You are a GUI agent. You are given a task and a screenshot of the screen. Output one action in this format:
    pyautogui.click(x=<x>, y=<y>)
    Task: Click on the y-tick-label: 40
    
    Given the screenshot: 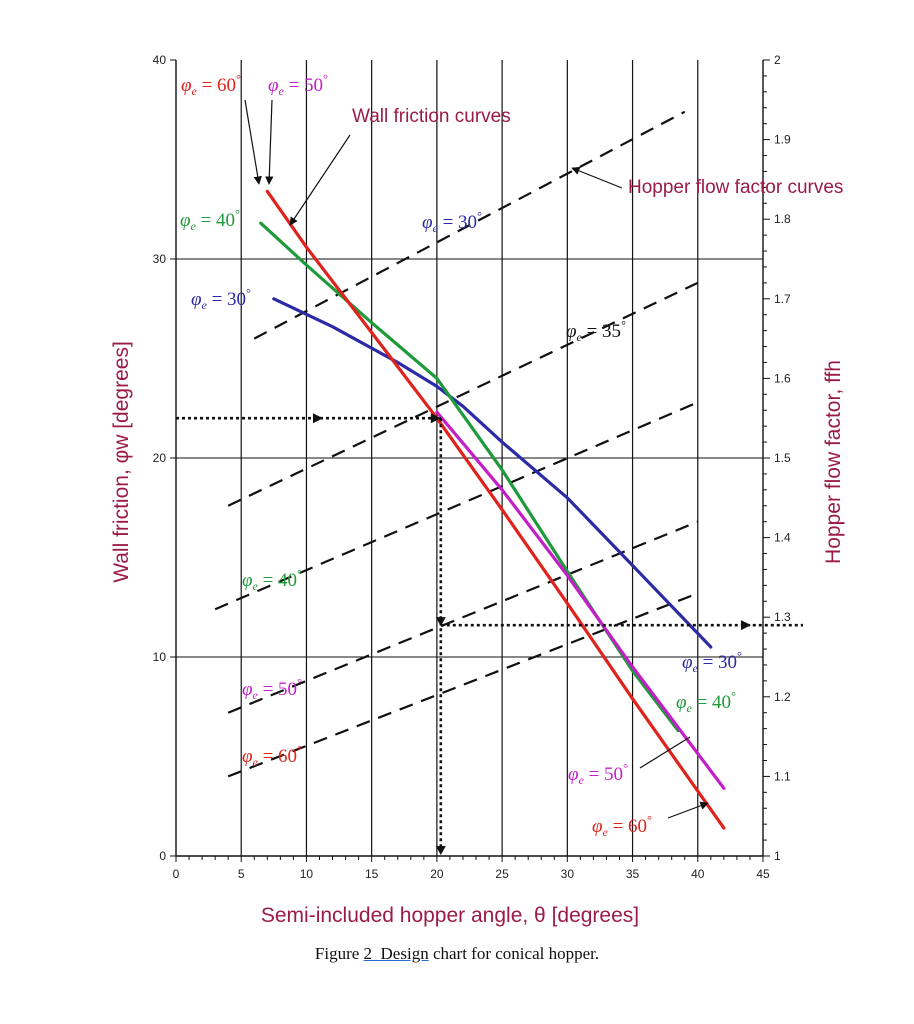 What is the action you would take?
    pyautogui.click(x=160, y=60)
    